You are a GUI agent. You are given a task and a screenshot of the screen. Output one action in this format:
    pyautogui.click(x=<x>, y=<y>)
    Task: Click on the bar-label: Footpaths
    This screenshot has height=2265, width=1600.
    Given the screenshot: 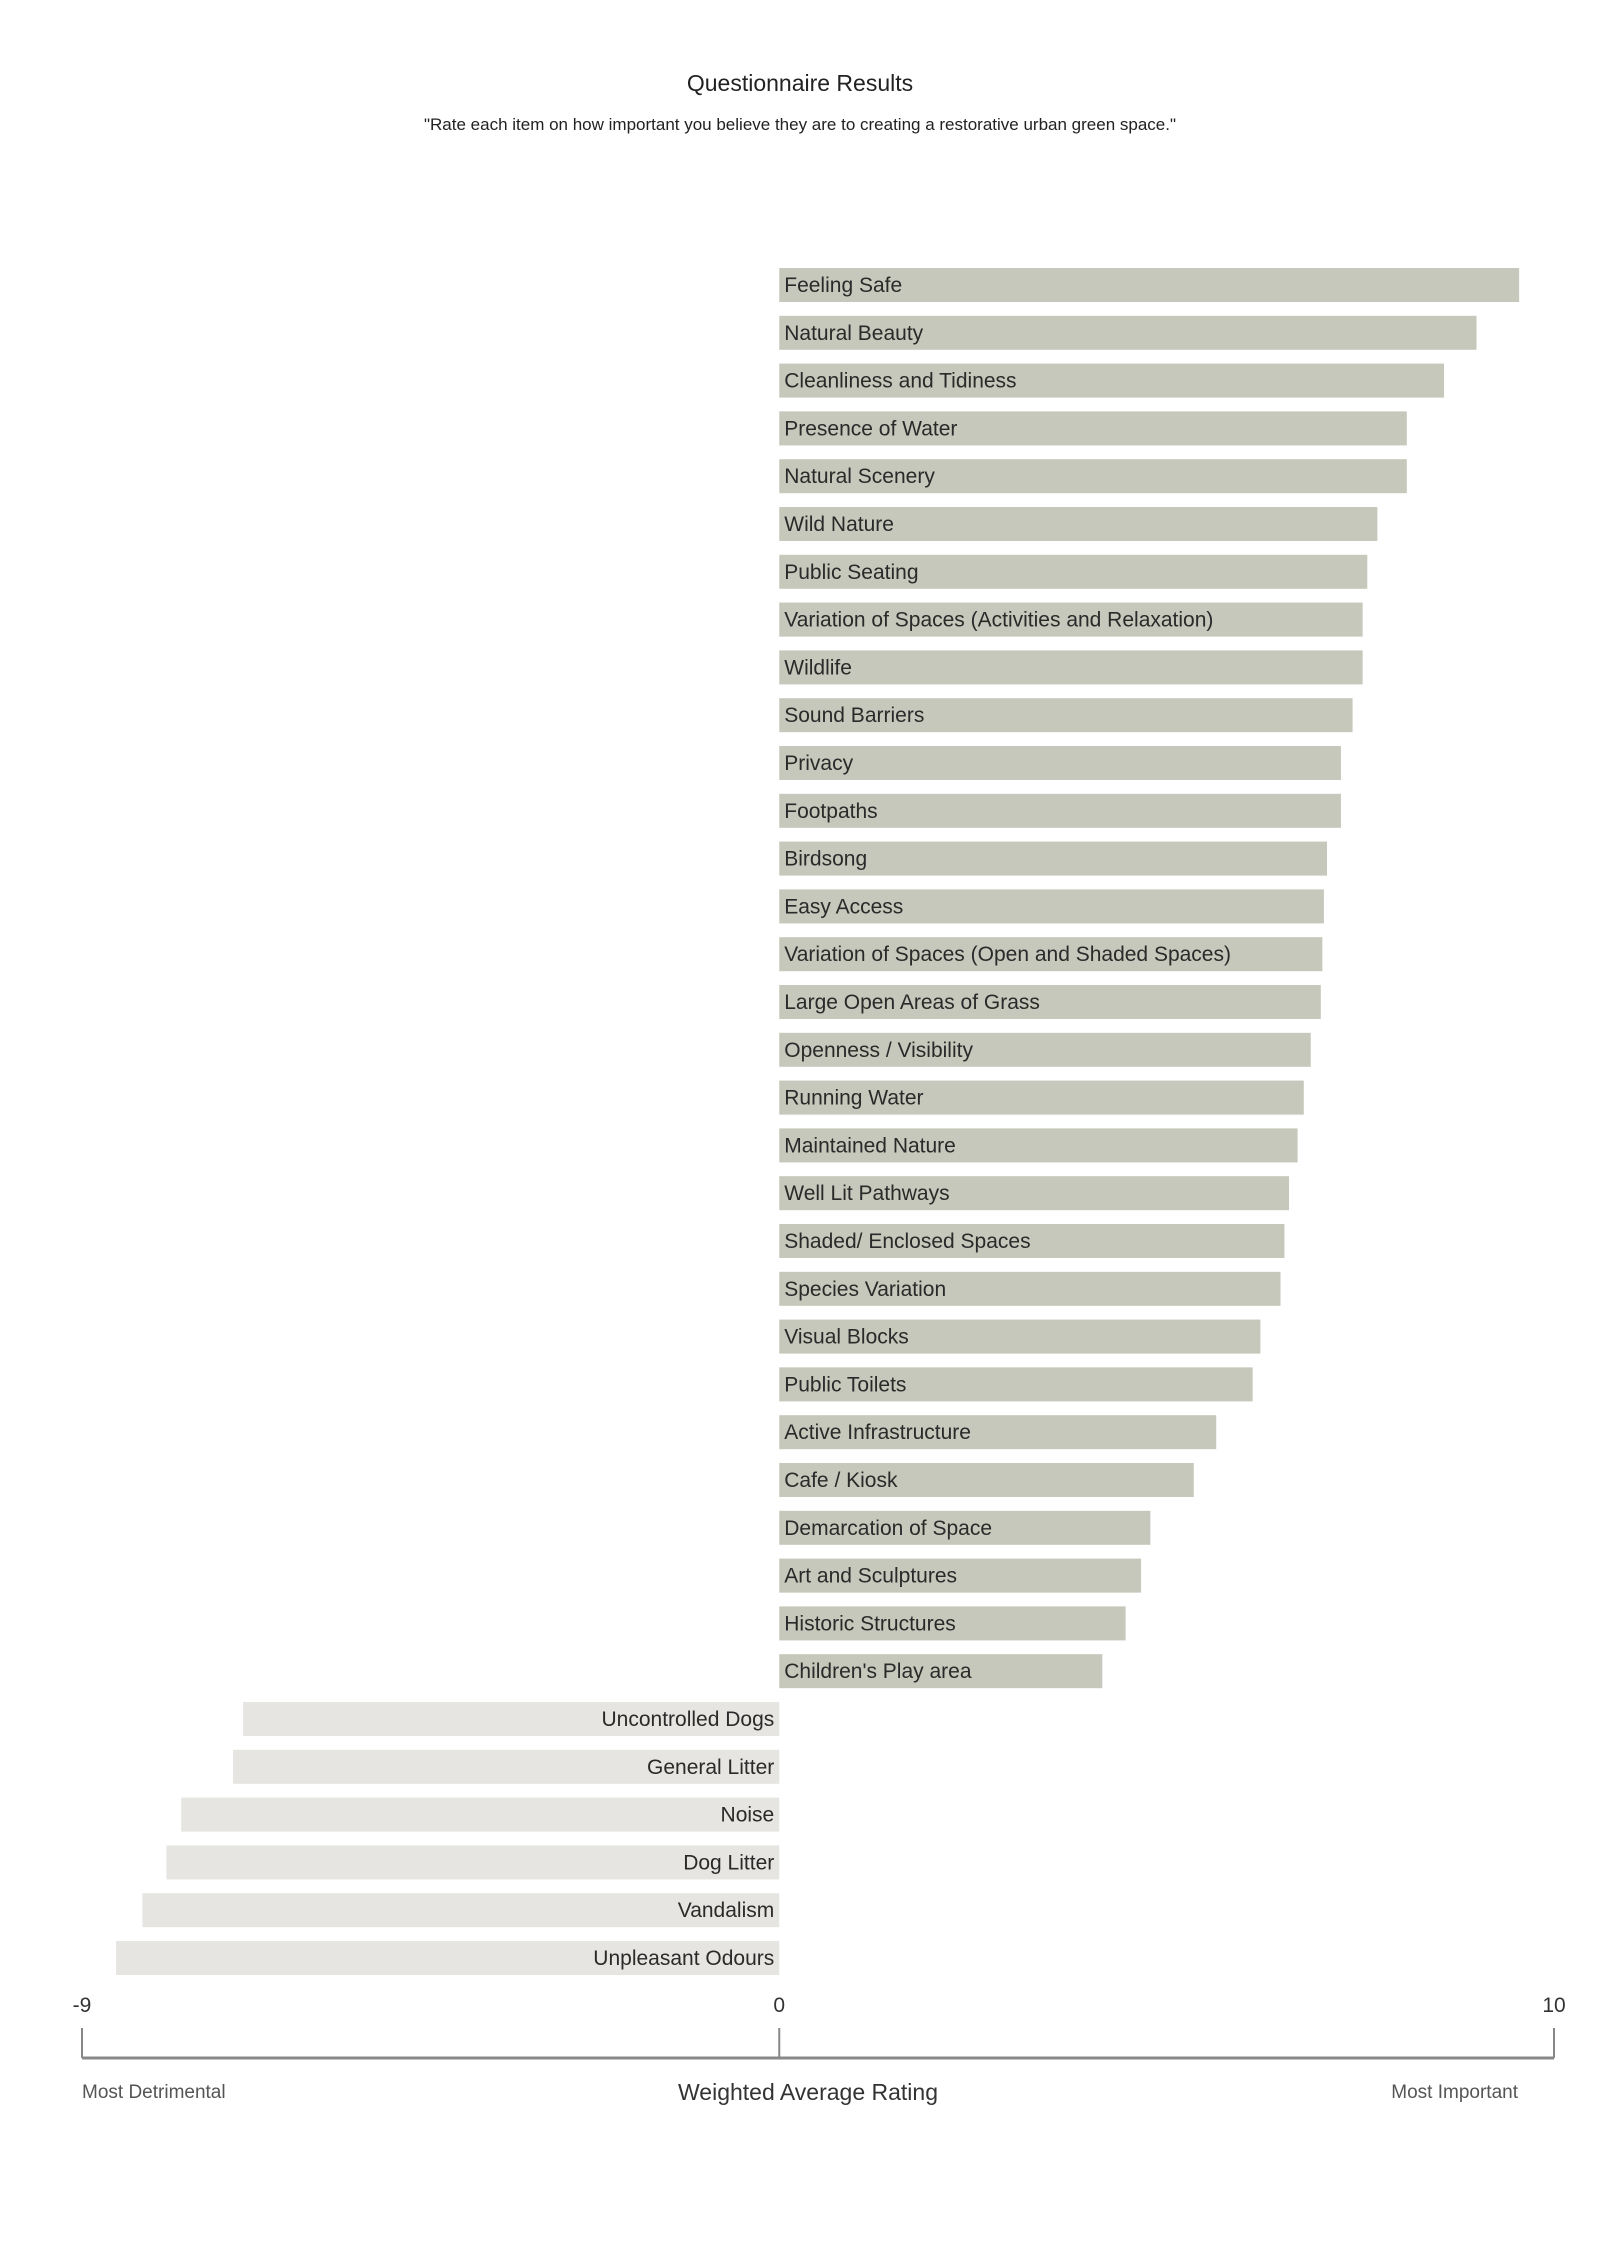 What is the action you would take?
    pyautogui.click(x=830, y=811)
    